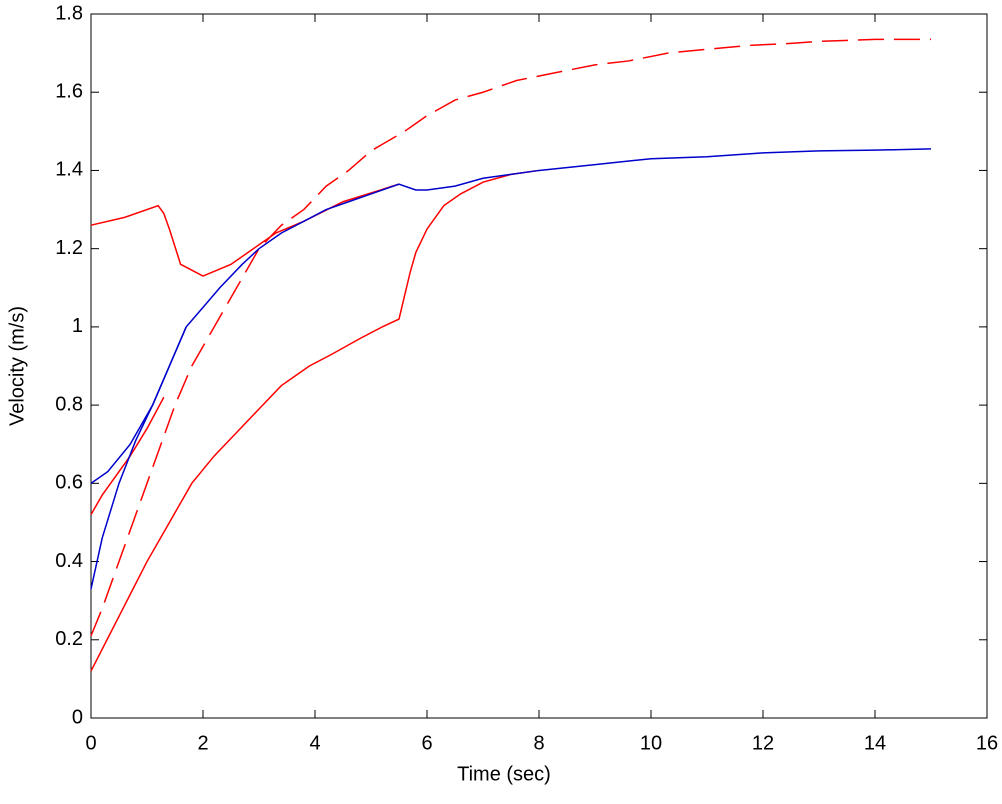 Image resolution: width=1002 pixels, height=804 pixels. What do you see at coordinates (504, 774) in the screenshot?
I see `x-axis-label: Time (sec)` at bounding box center [504, 774].